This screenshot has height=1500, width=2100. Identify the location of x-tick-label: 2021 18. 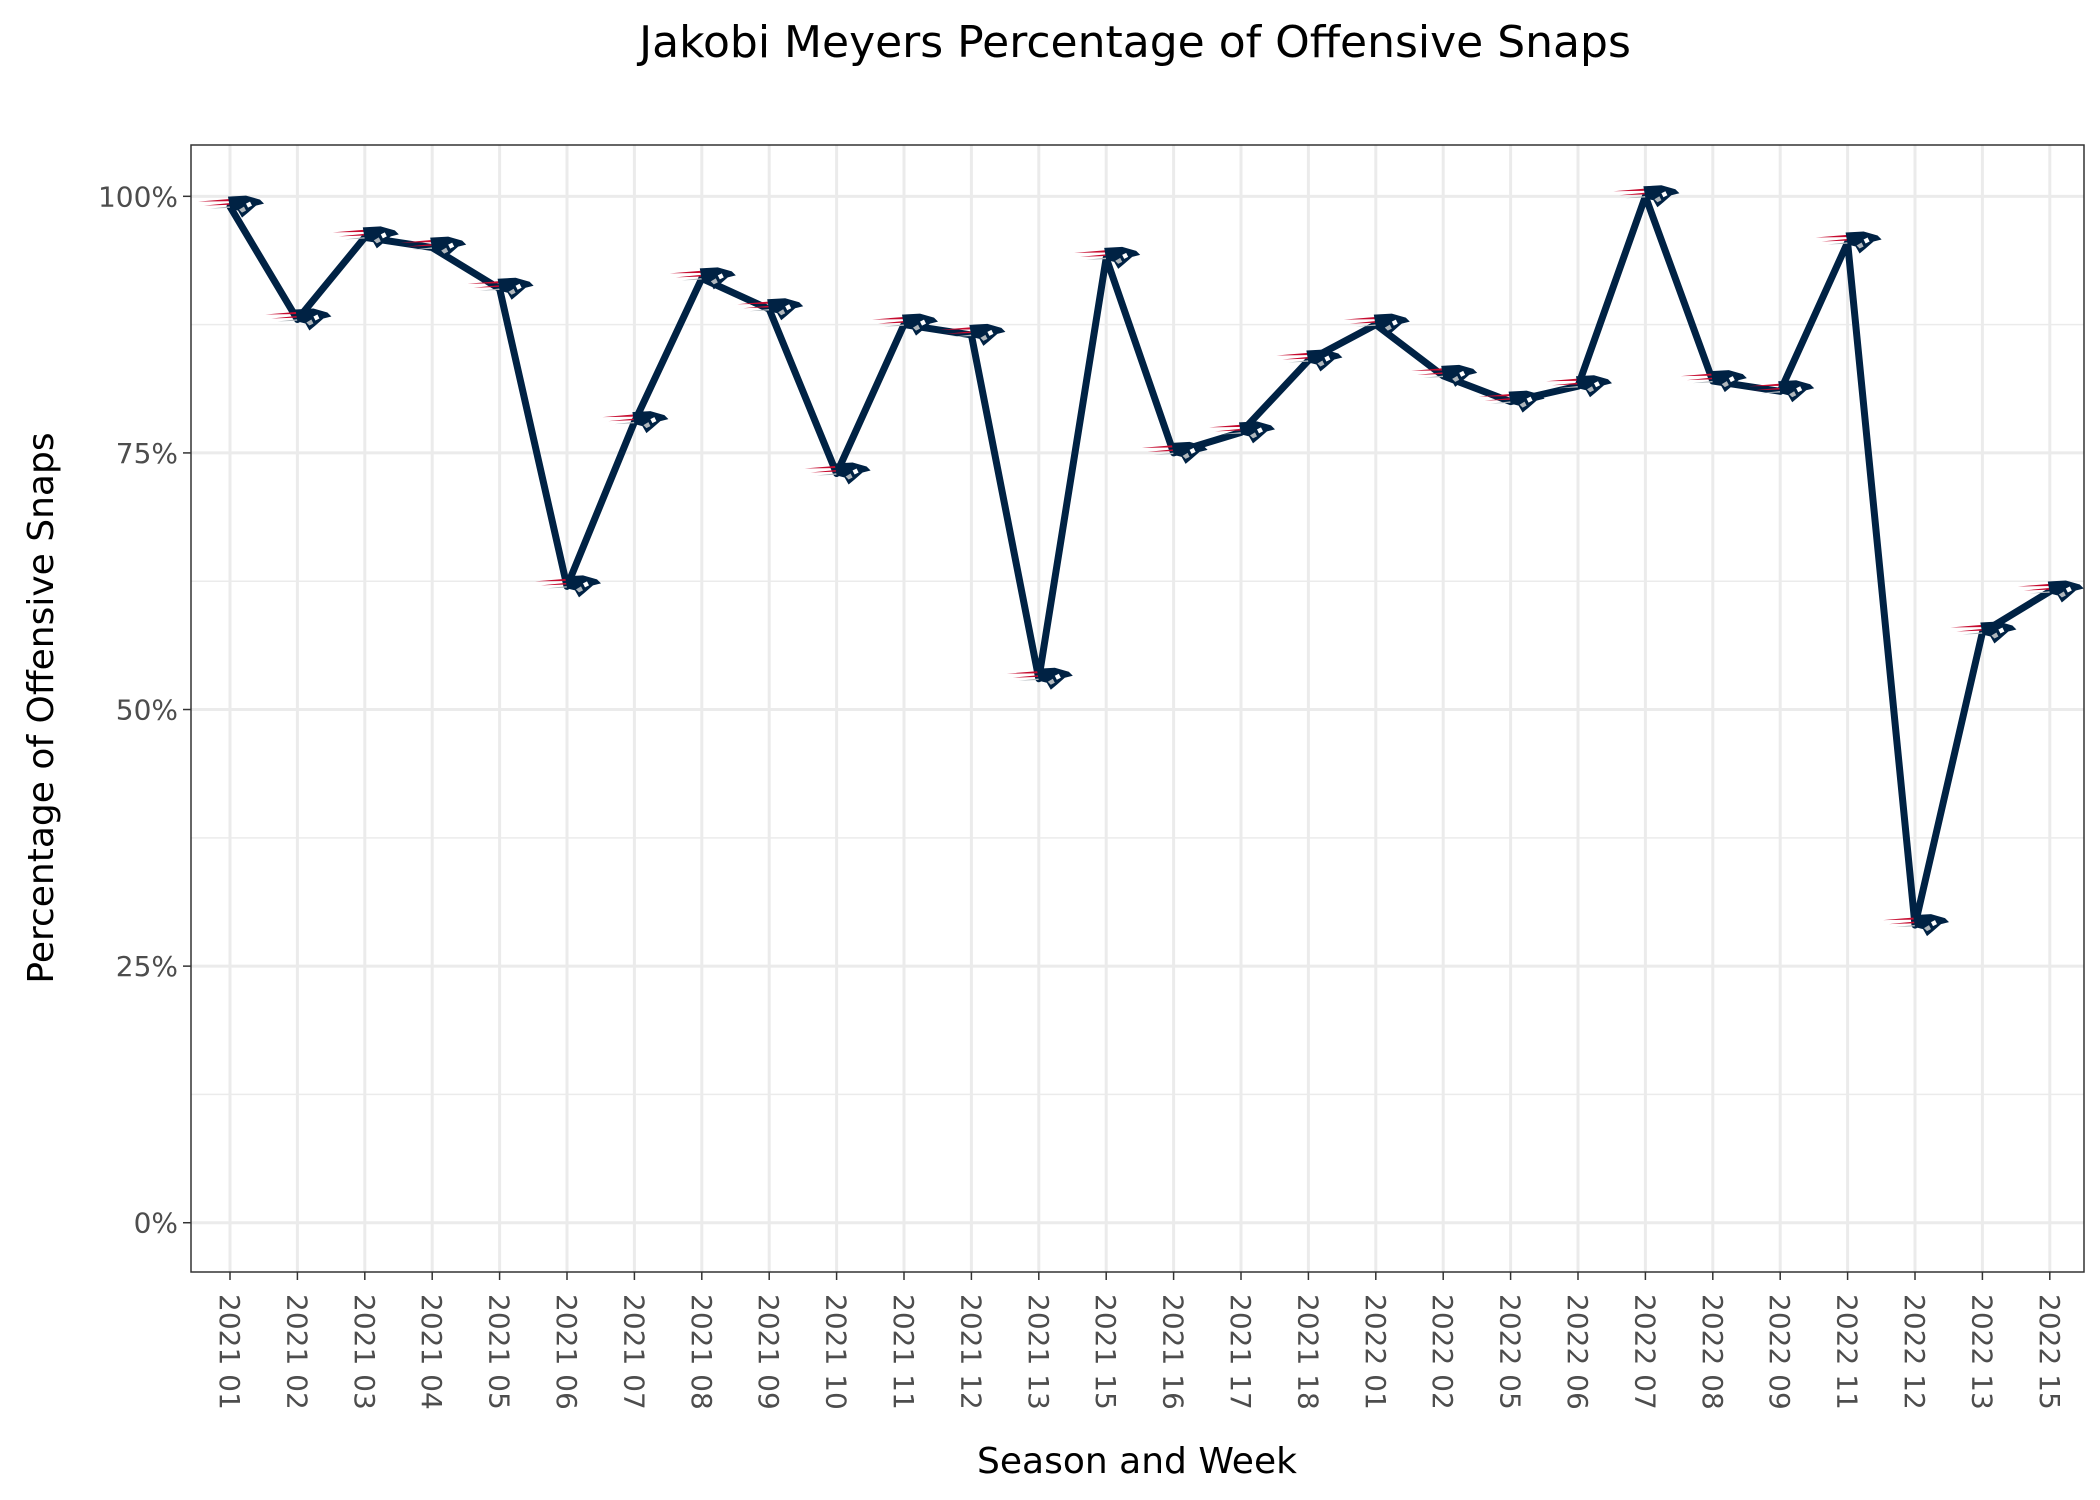
(1307, 1352).